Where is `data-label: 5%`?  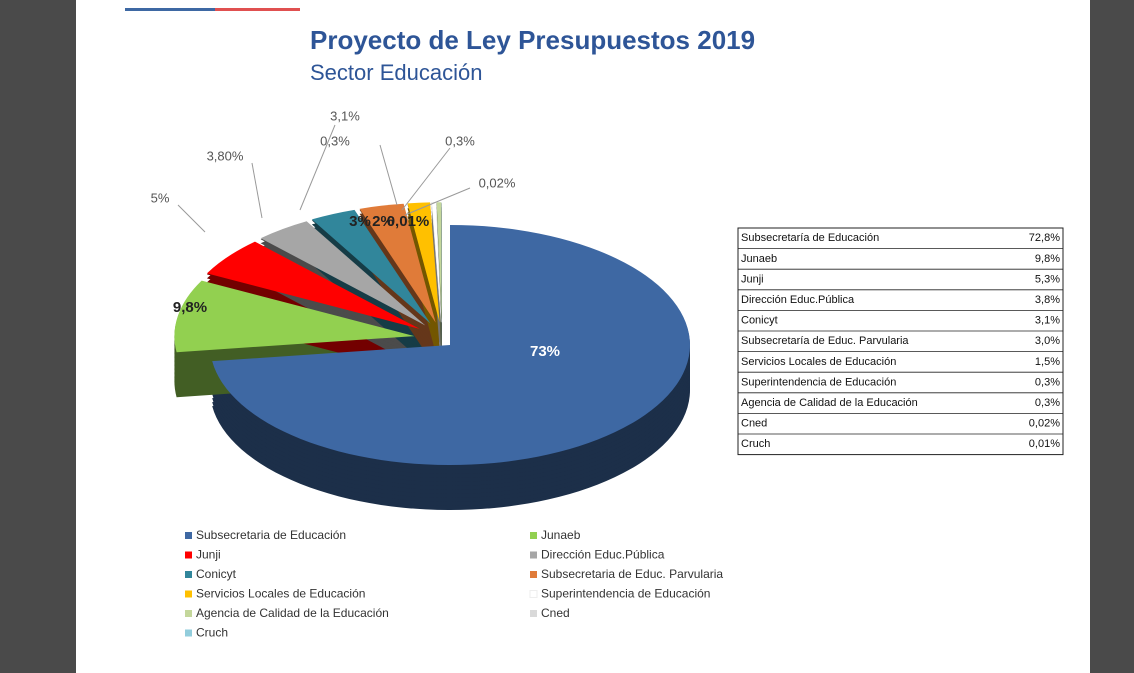
data-label: 5% is located at coordinates (160, 197).